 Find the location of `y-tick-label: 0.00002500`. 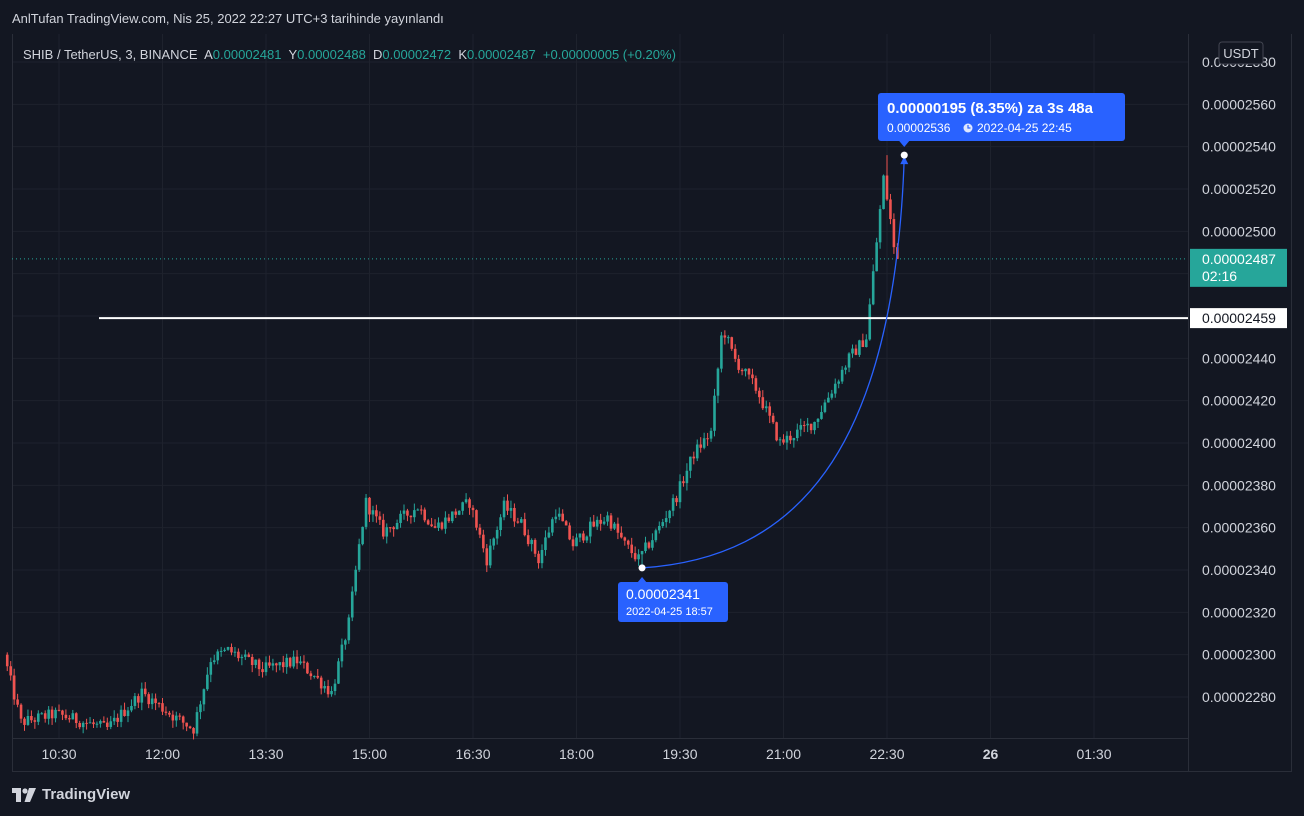

y-tick-label: 0.00002500 is located at coordinates (1239, 231).